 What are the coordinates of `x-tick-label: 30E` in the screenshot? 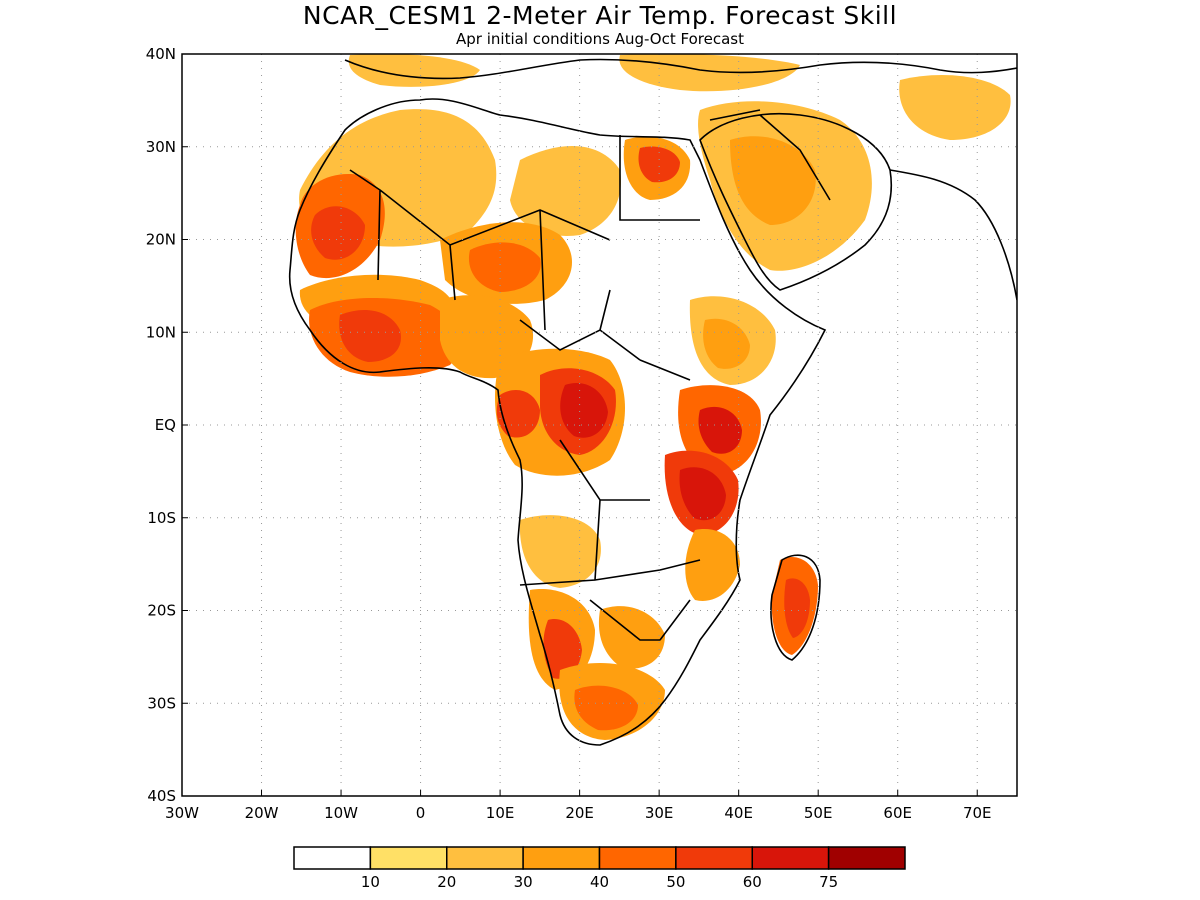 It's located at (659, 813).